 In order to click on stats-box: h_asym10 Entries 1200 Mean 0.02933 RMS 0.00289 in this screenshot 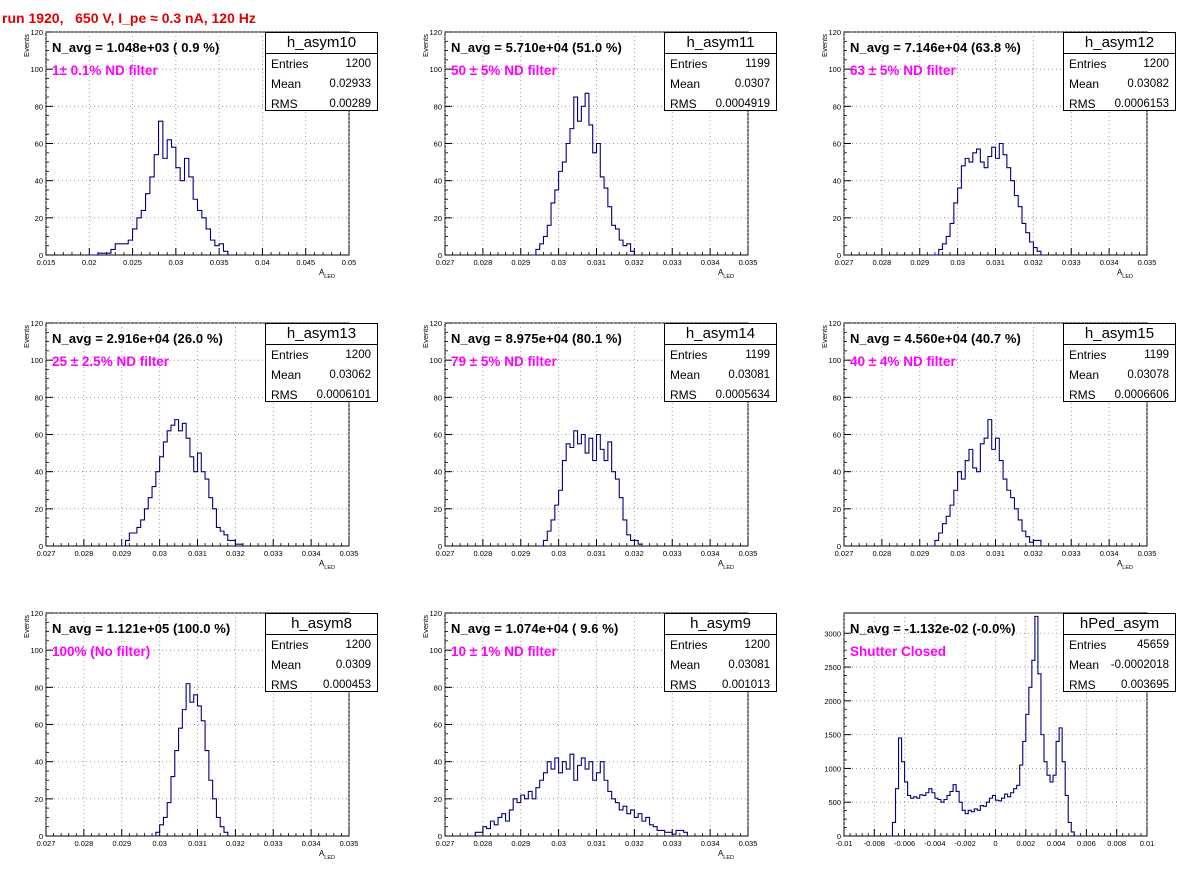, I will do `click(321, 71)`.